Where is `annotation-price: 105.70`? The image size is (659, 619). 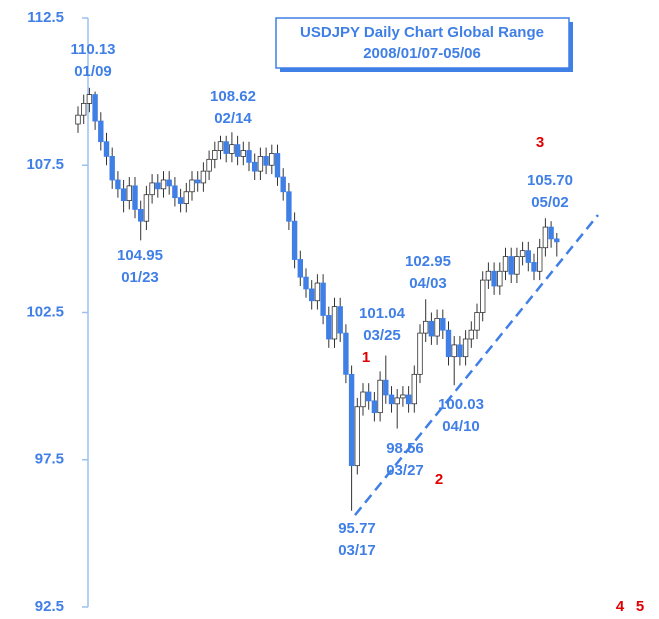
annotation-price: 105.70 is located at coordinates (550, 180).